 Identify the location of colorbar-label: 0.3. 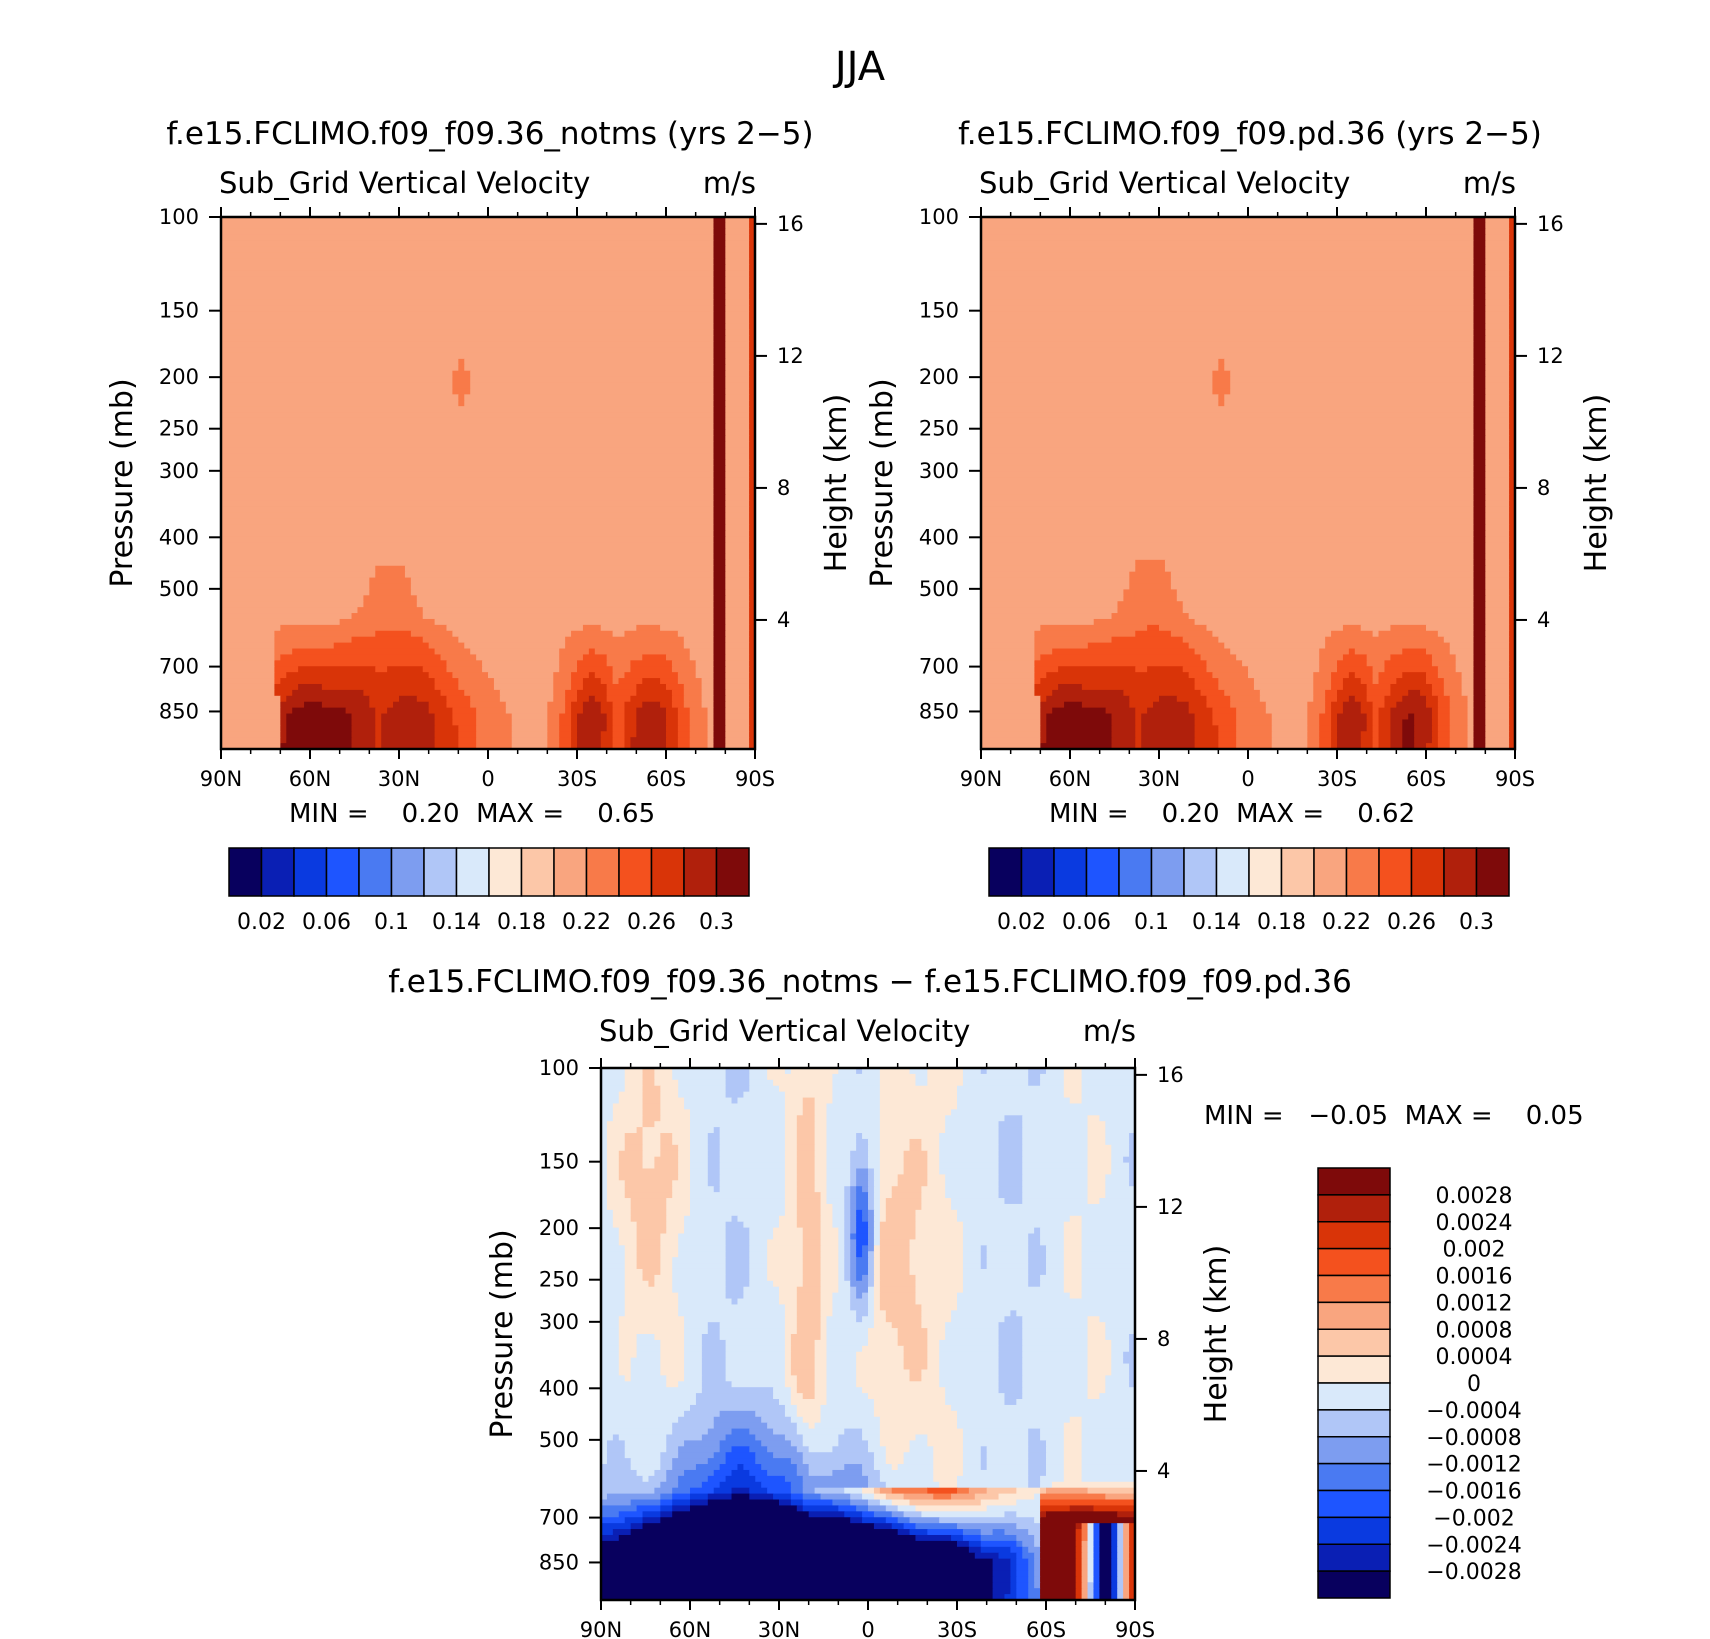
(1476, 922).